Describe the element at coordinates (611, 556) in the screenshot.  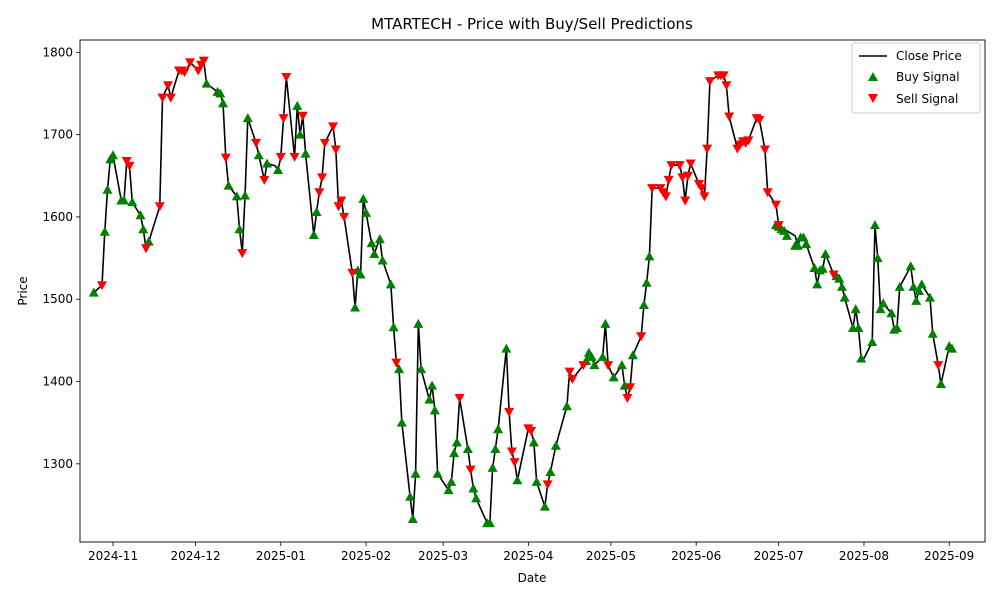
I see `x-tick-label: 2025-05` at that location.